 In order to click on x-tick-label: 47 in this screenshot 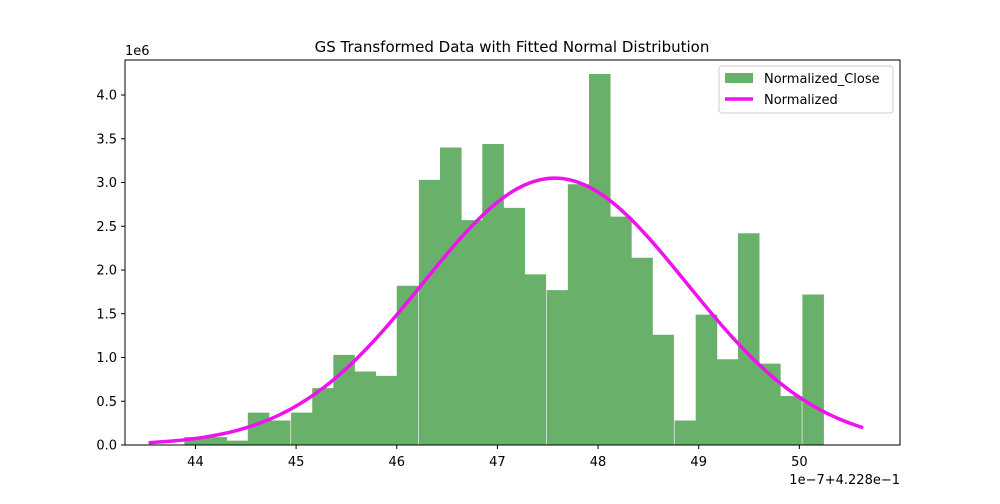, I will do `click(497, 462)`.